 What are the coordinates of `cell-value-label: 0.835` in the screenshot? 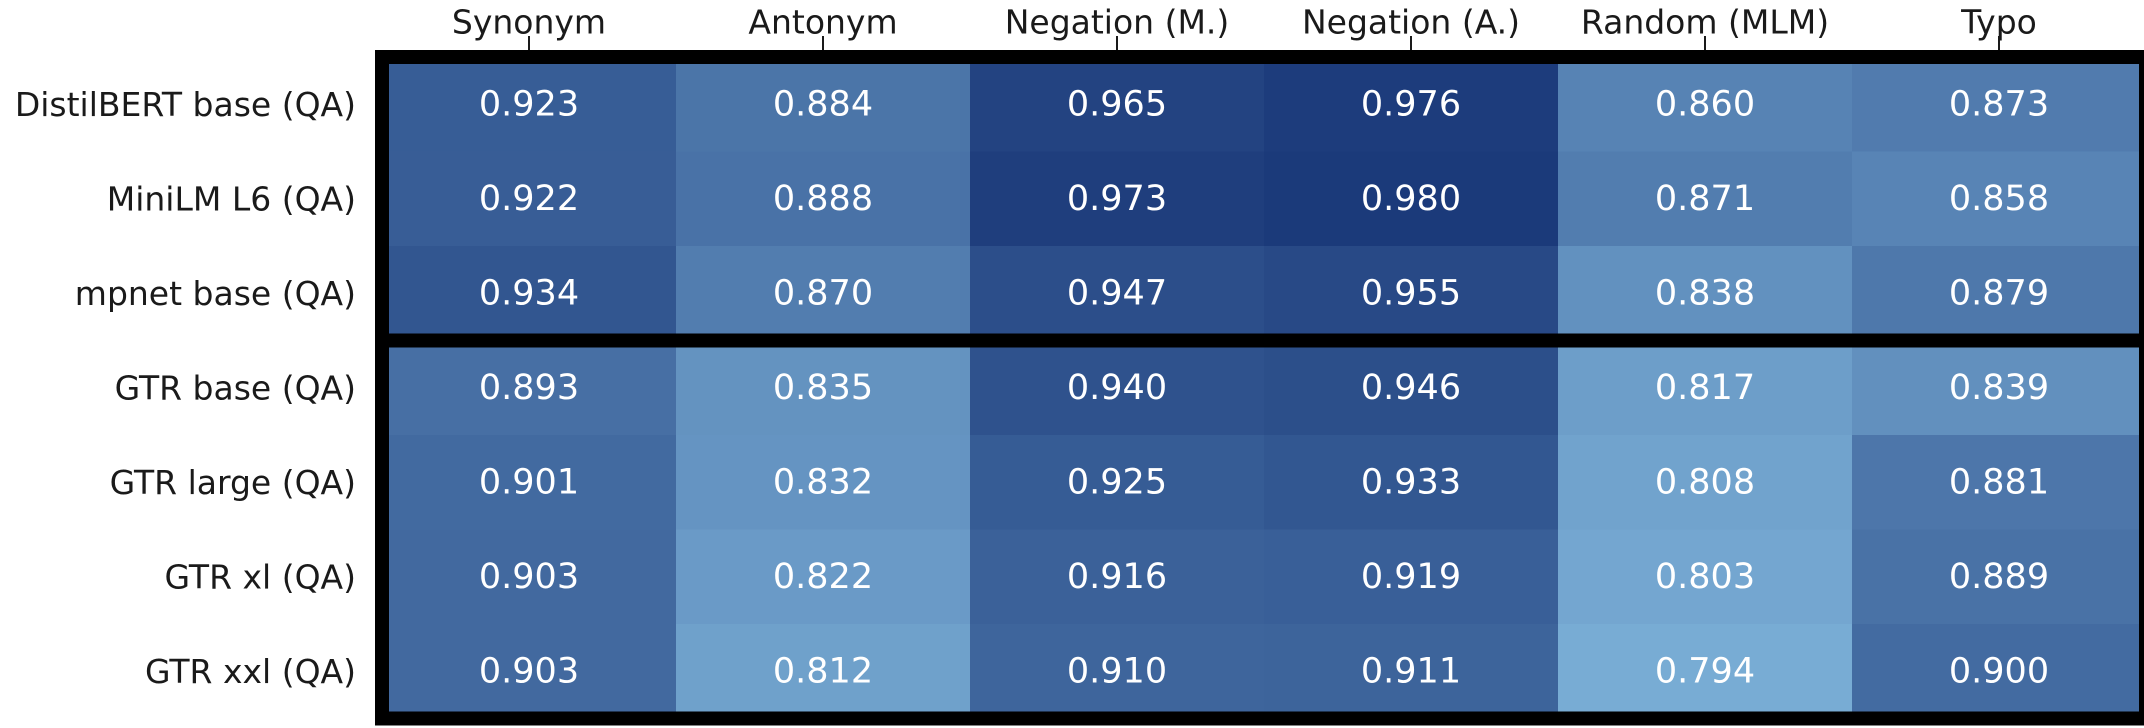 It's located at (823, 388).